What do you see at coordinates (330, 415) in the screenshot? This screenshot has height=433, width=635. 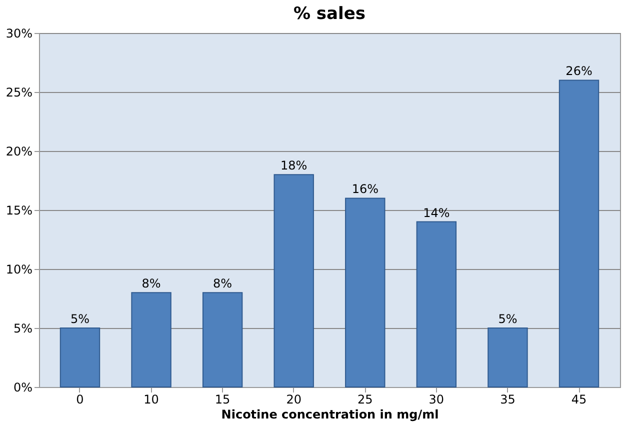 I see `x-axis-title: Nicotine concentration in mg/ml` at bounding box center [330, 415].